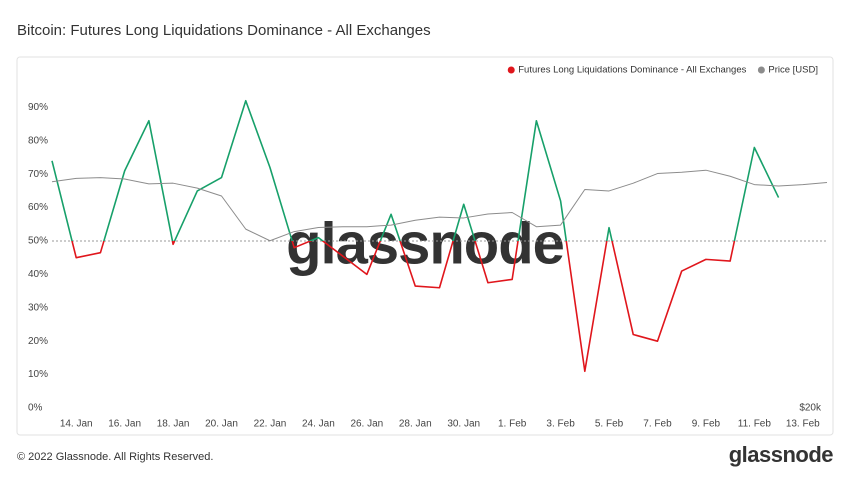  What do you see at coordinates (781, 454) in the screenshot?
I see `logo: glassnode` at bounding box center [781, 454].